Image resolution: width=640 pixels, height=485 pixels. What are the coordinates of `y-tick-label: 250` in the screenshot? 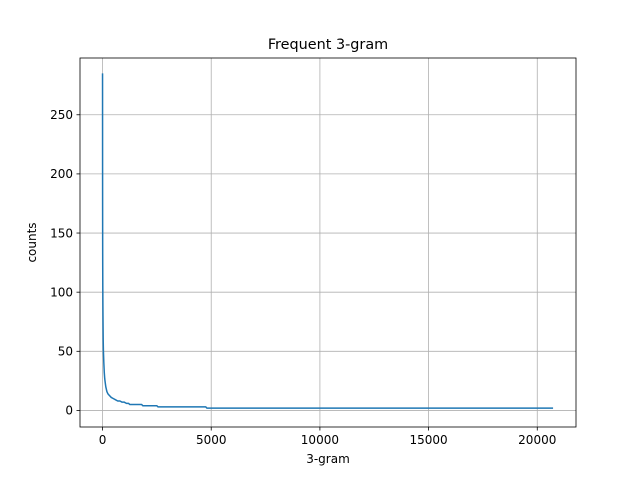 It's located at (61, 115).